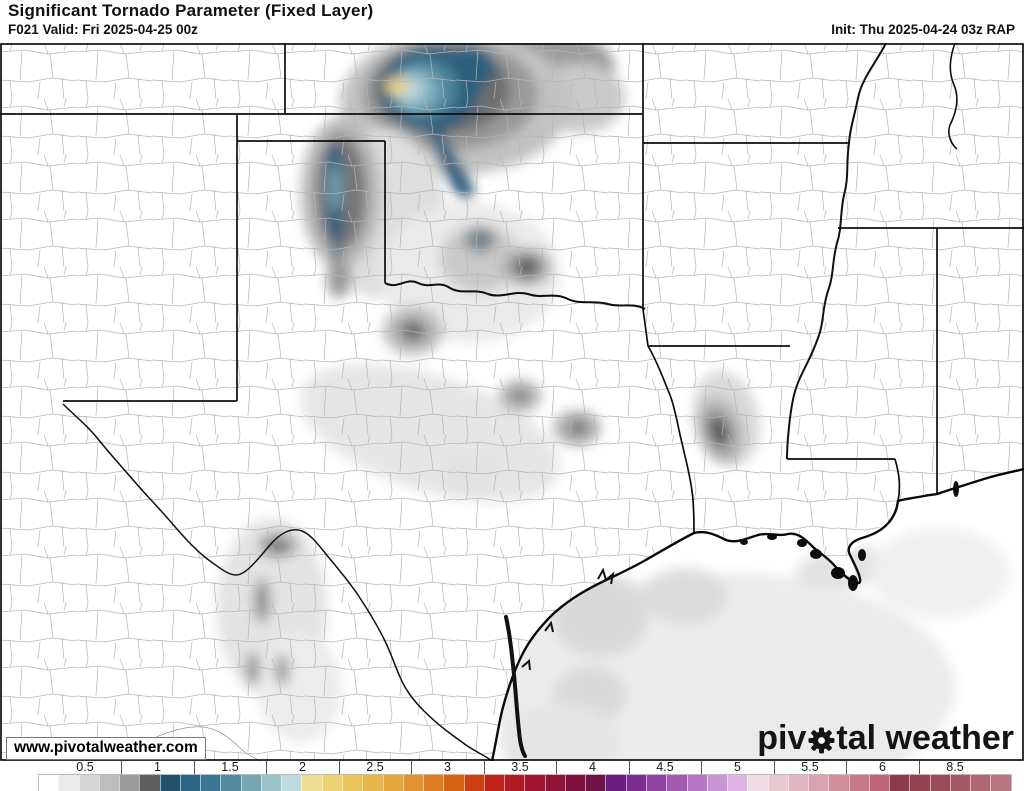 This screenshot has height=791, width=1024. Describe the element at coordinates (782, 738) in the screenshot. I see `logo-text-prefix: piv` at that location.